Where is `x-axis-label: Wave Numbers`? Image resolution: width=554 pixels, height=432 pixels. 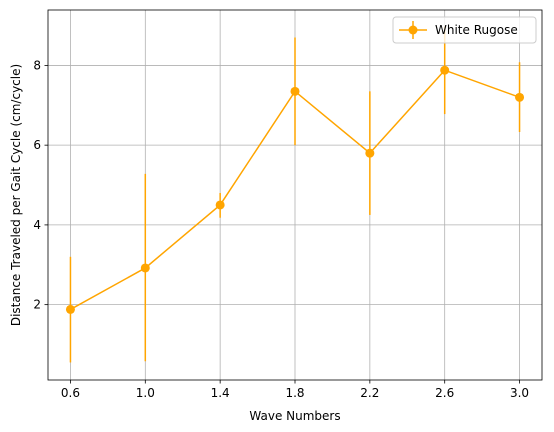
x-axis-label: Wave Numbers is located at coordinates (294, 416).